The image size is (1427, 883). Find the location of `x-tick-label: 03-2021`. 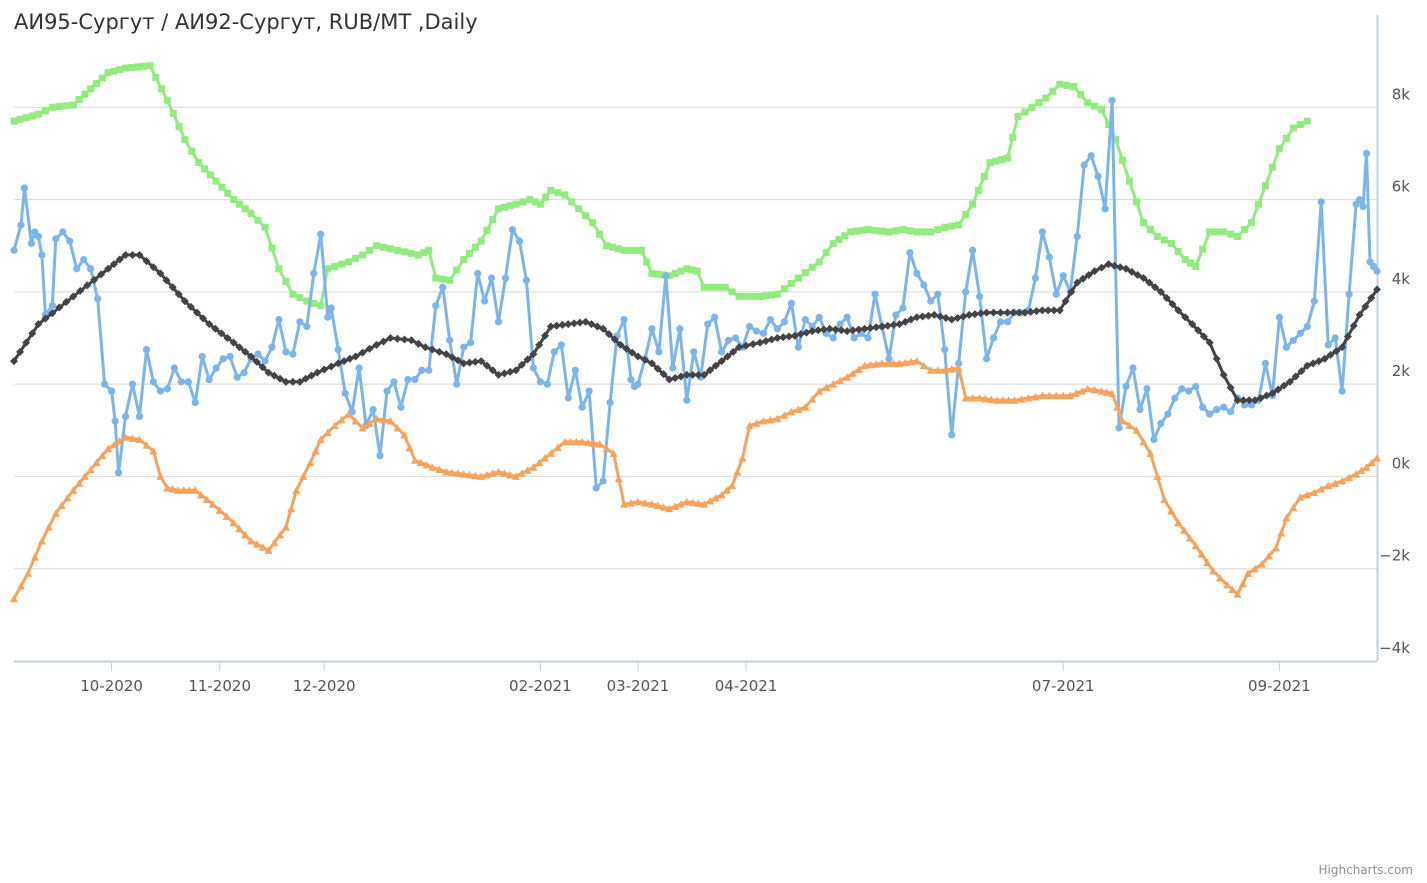

x-tick-label: 03-2021 is located at coordinates (638, 686).